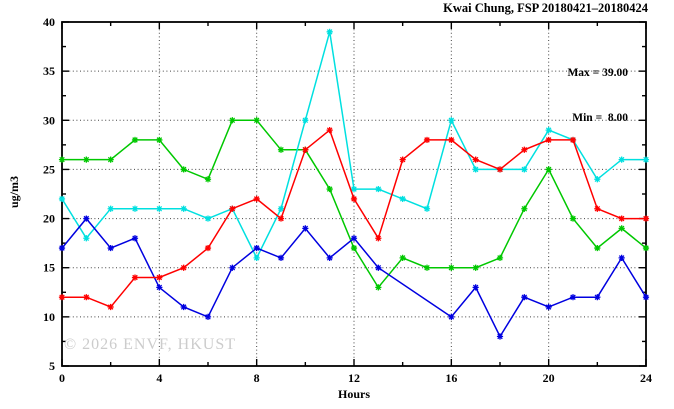  Describe the element at coordinates (52, 366) in the screenshot. I see `y-tick-label: 5` at that location.